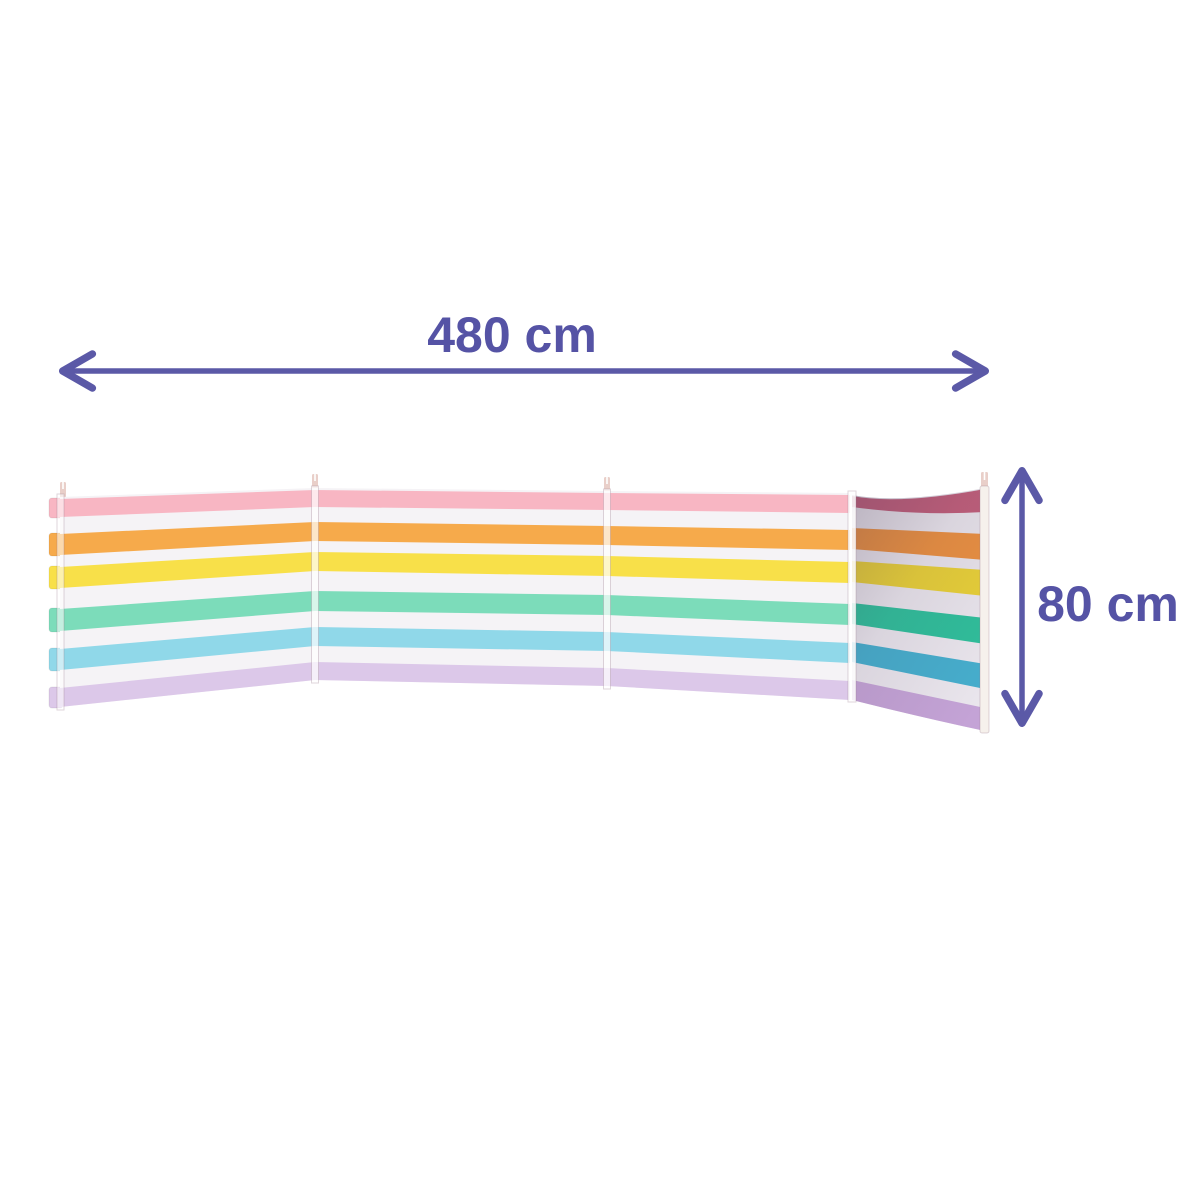  What do you see at coordinates (984, 609) in the screenshot?
I see `windbreak-pole-right` at bounding box center [984, 609].